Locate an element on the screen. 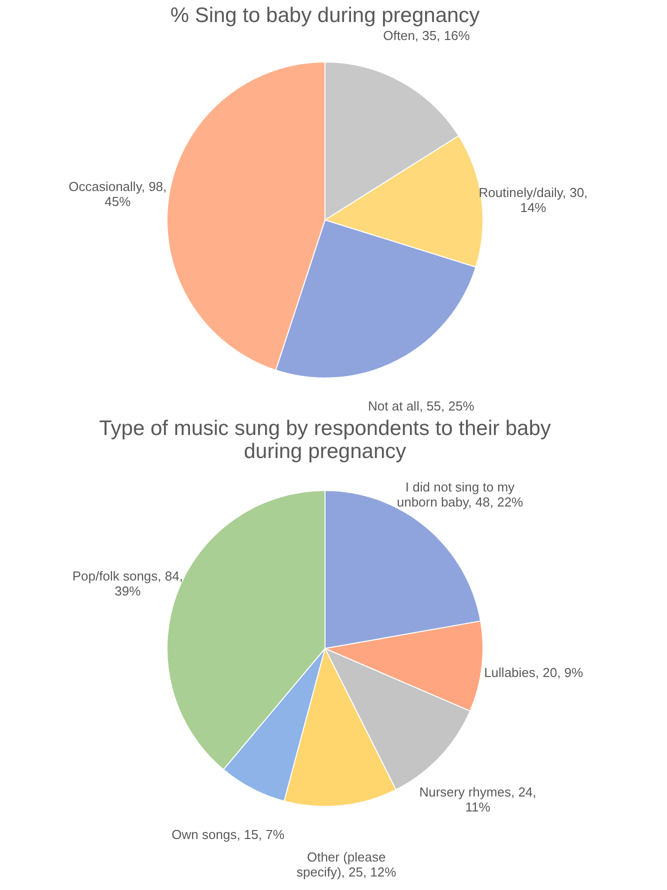  slice-label: Routinely/daily, 30, 14% is located at coordinates (533, 199).